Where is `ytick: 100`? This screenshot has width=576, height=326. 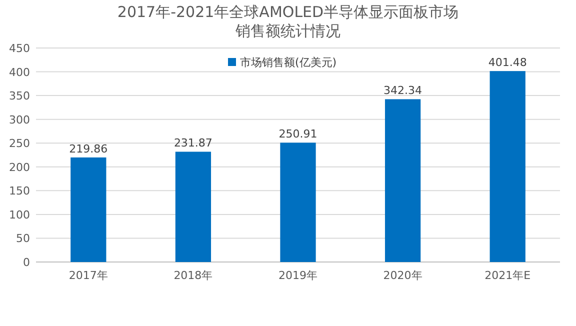 ytick: 100 is located at coordinates (19, 215).